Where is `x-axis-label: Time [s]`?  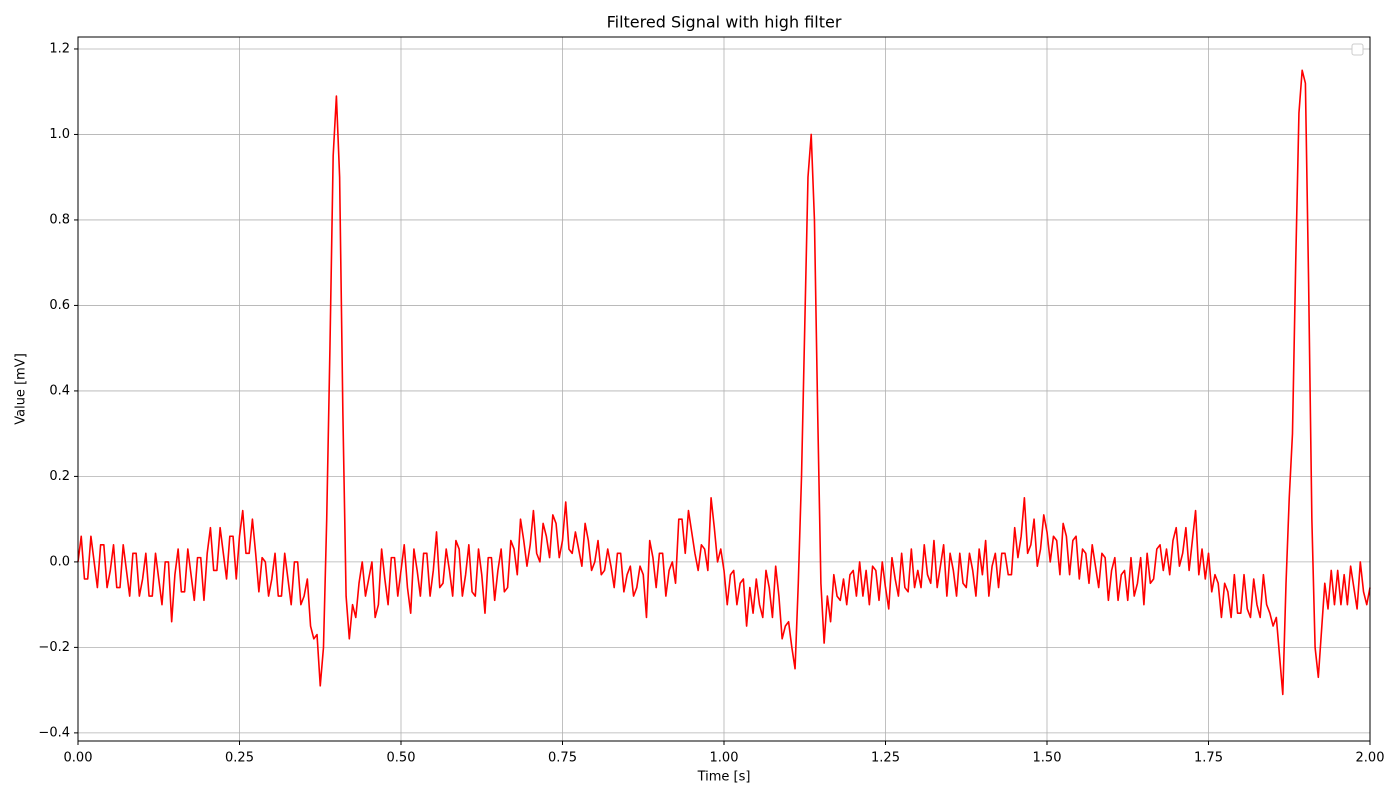 x-axis-label: Time [s] is located at coordinates (724, 777).